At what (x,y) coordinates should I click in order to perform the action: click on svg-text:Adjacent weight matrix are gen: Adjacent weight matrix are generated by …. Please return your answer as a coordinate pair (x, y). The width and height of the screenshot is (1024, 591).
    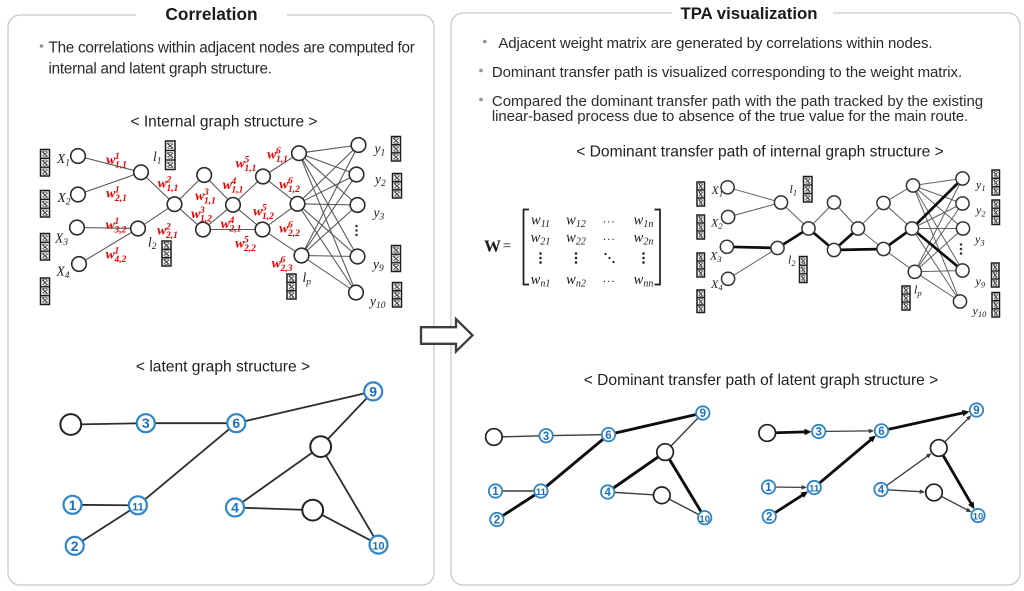
    Looking at the image, I should click on (715, 43).